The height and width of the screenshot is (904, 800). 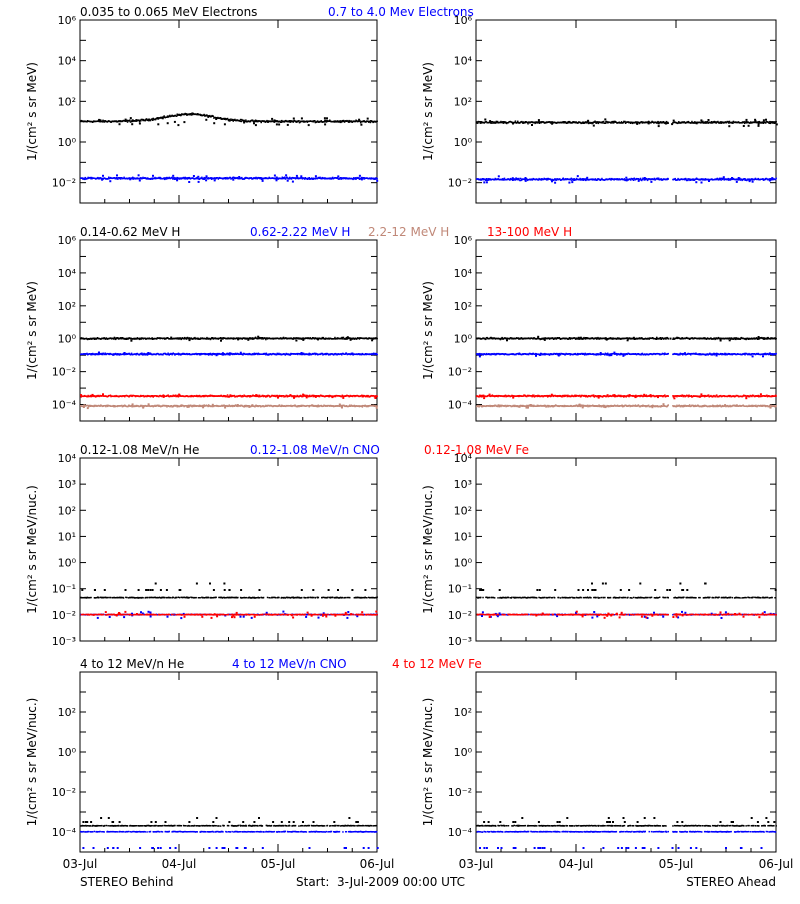 I want to click on y-tick-label: 10⁻², so click(x=64, y=183).